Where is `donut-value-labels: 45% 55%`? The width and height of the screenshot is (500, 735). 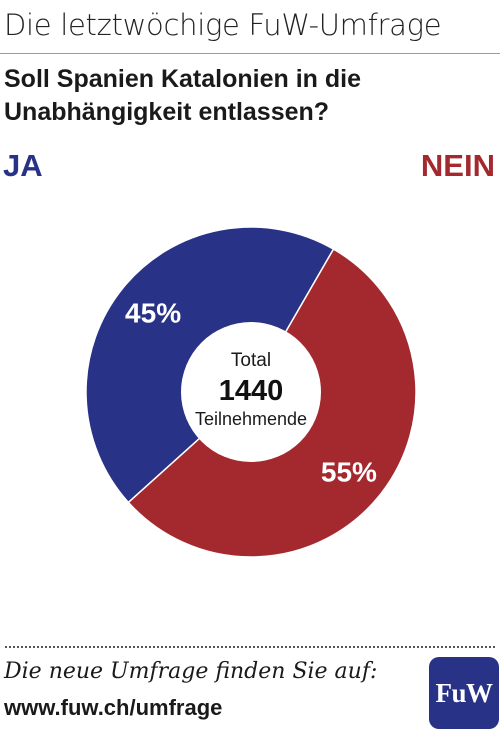 donut-value-labels: 45% 55% is located at coordinates (251, 393).